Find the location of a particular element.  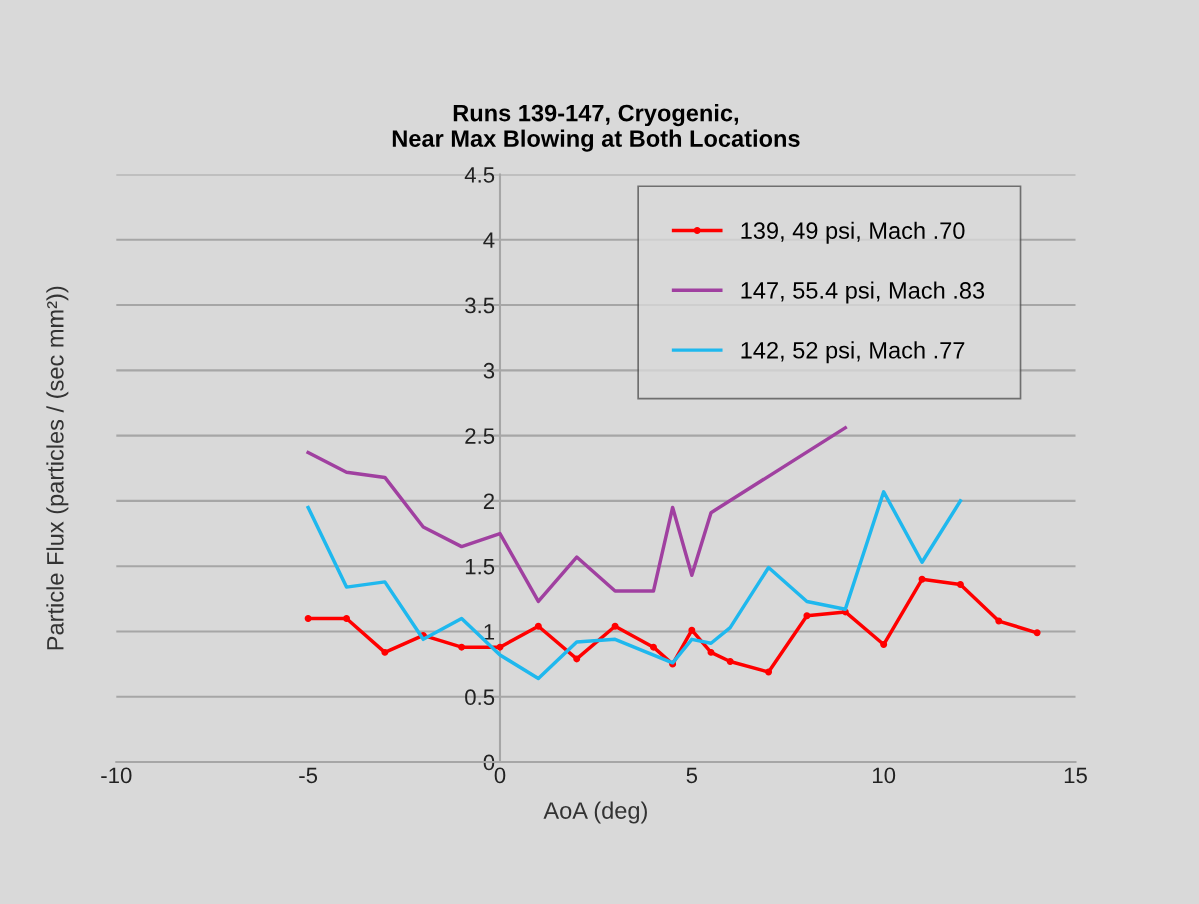

y-tick-label: 0.5 is located at coordinates (480, 697).